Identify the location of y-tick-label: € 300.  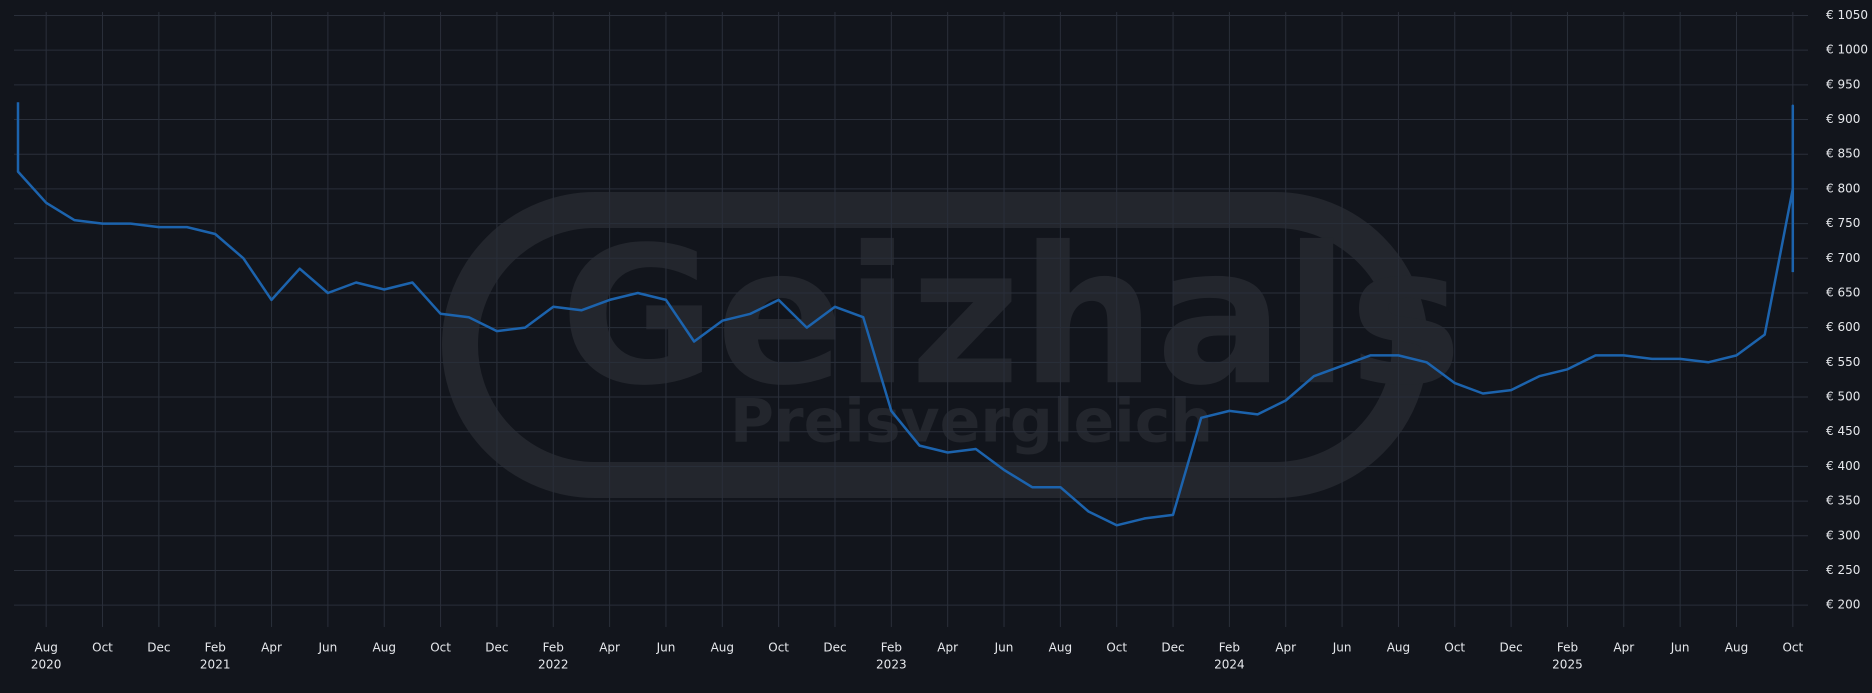
(1843, 535).